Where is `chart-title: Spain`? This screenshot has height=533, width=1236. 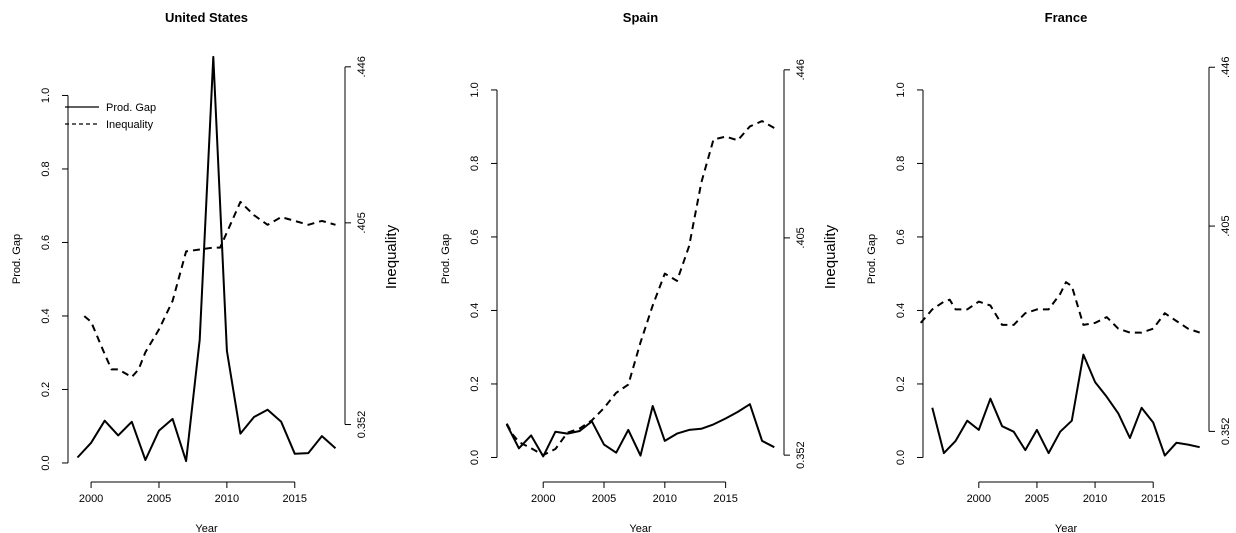
chart-title: Spain is located at coordinates (640, 17).